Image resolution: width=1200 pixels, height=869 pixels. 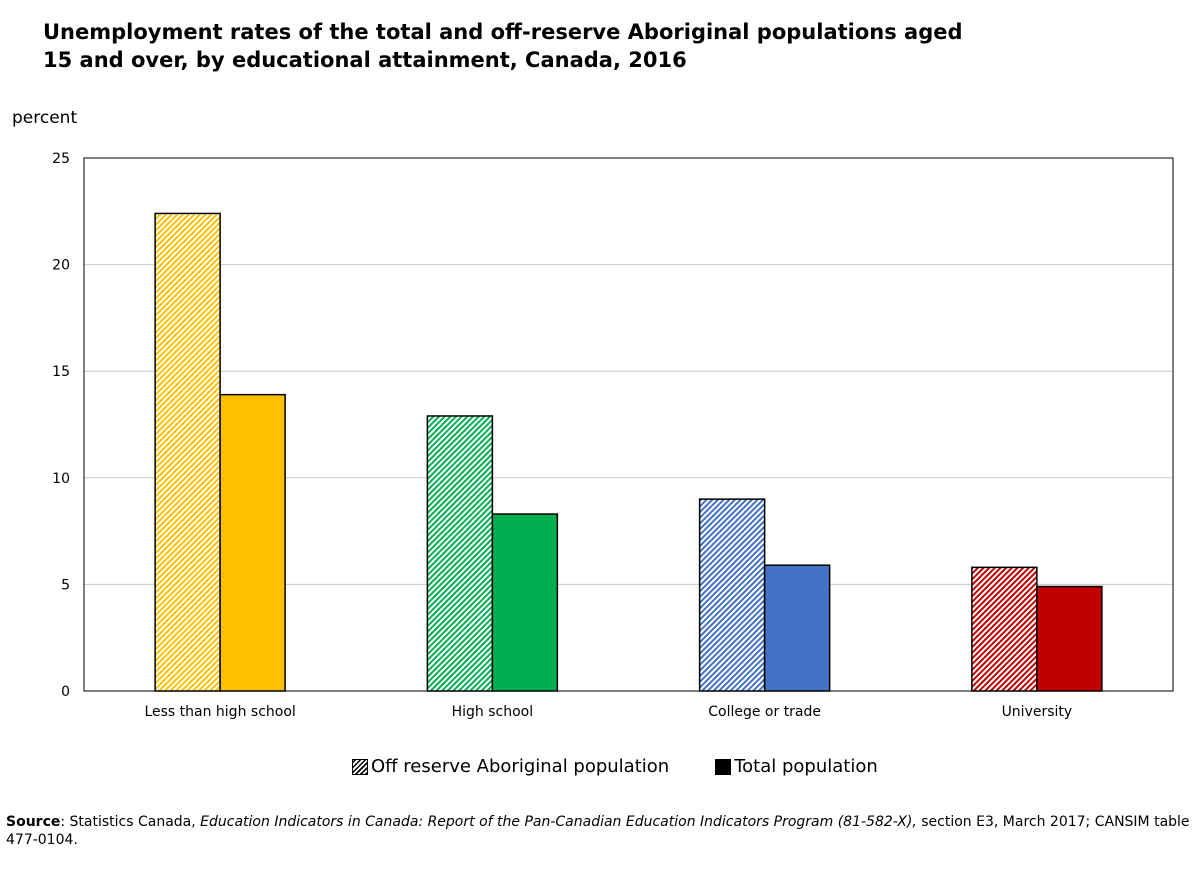 I want to click on y-tick-label: 0, so click(x=65, y=692).